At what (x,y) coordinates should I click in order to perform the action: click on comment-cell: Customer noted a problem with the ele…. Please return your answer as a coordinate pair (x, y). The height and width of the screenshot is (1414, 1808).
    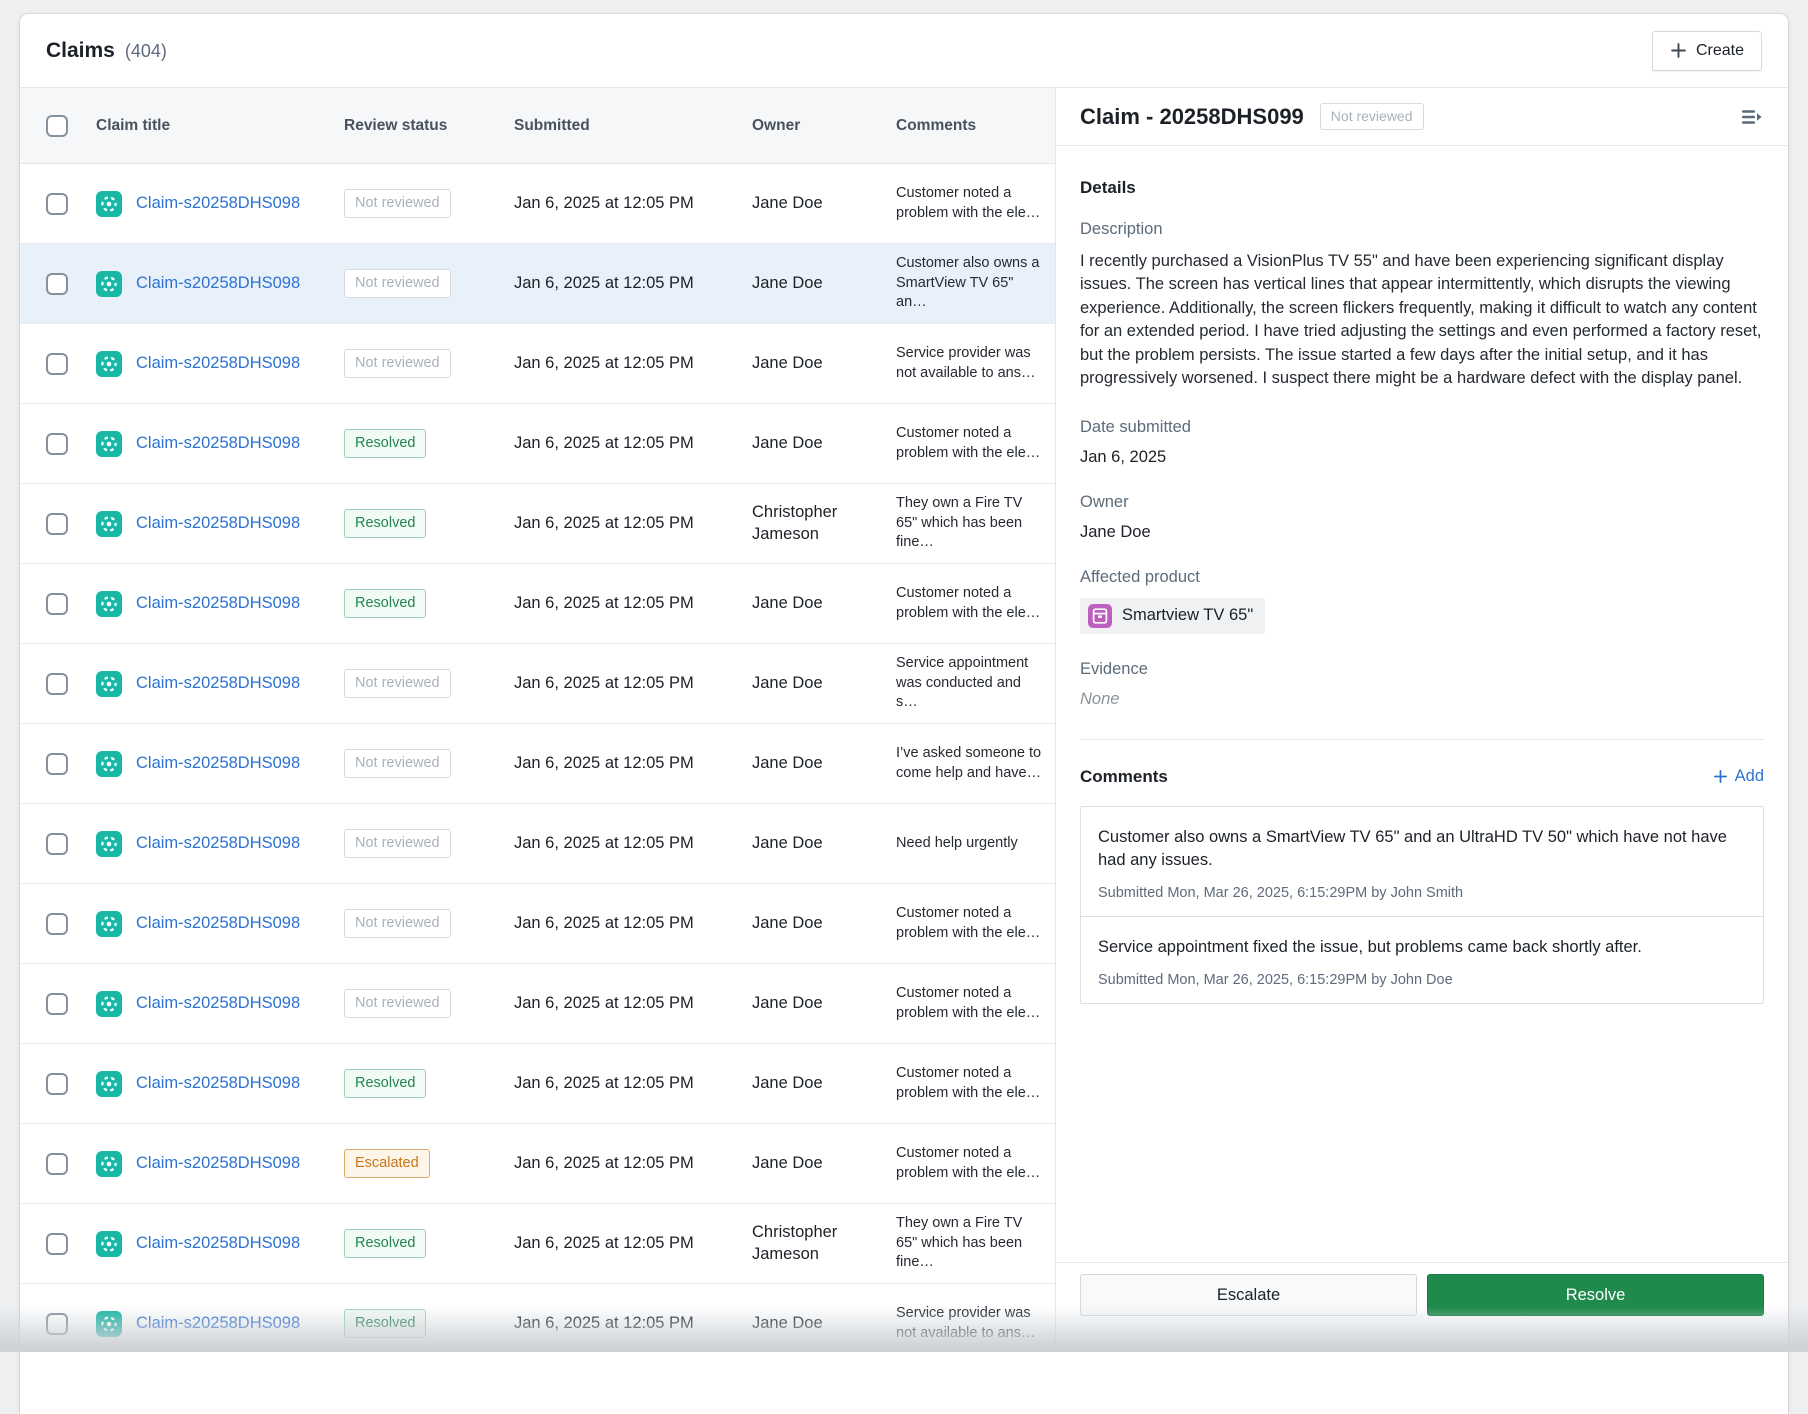
    Looking at the image, I should click on (975, 203).